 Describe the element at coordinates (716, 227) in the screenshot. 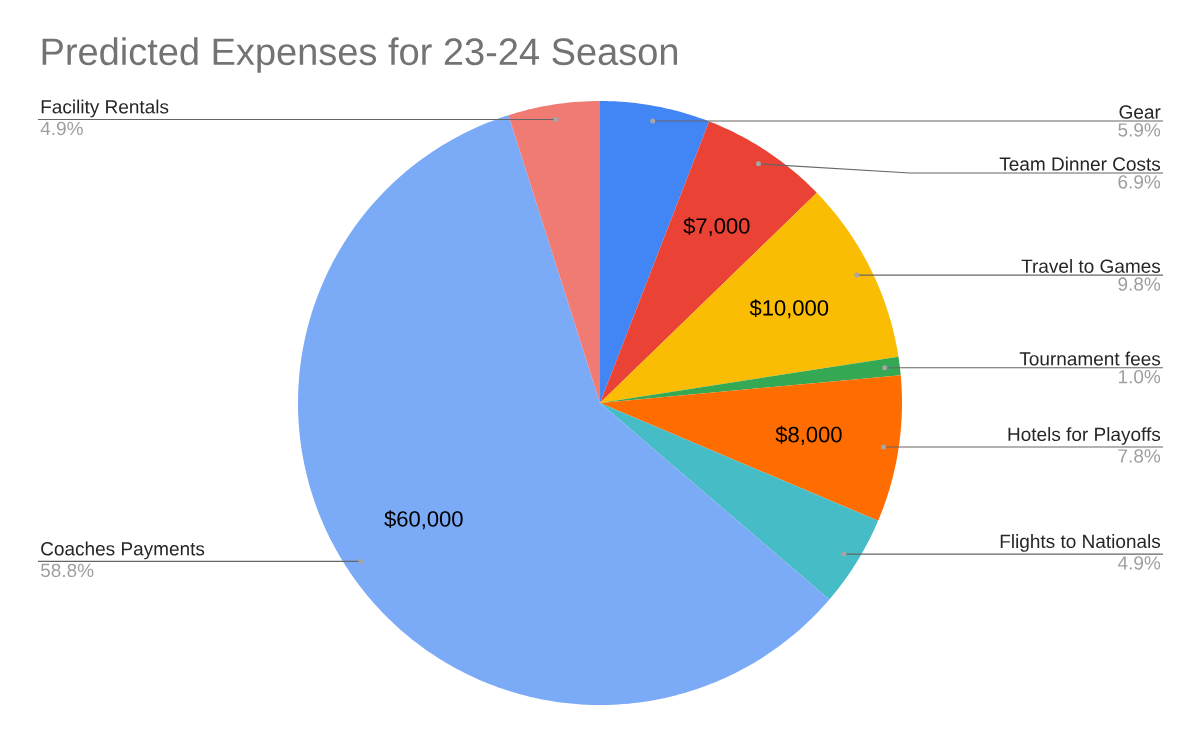

I see `data-label: $7,000` at that location.